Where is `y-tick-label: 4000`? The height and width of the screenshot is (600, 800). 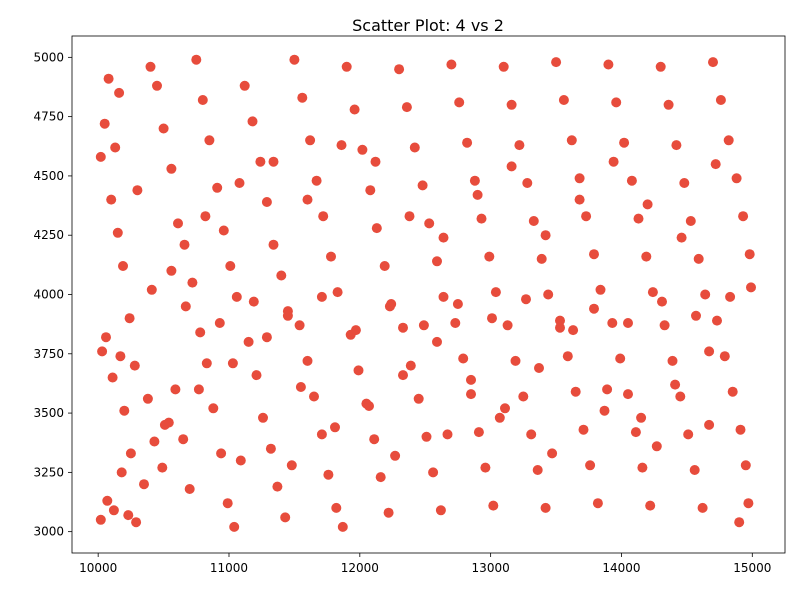 y-tick-label: 4000 is located at coordinates (48, 295).